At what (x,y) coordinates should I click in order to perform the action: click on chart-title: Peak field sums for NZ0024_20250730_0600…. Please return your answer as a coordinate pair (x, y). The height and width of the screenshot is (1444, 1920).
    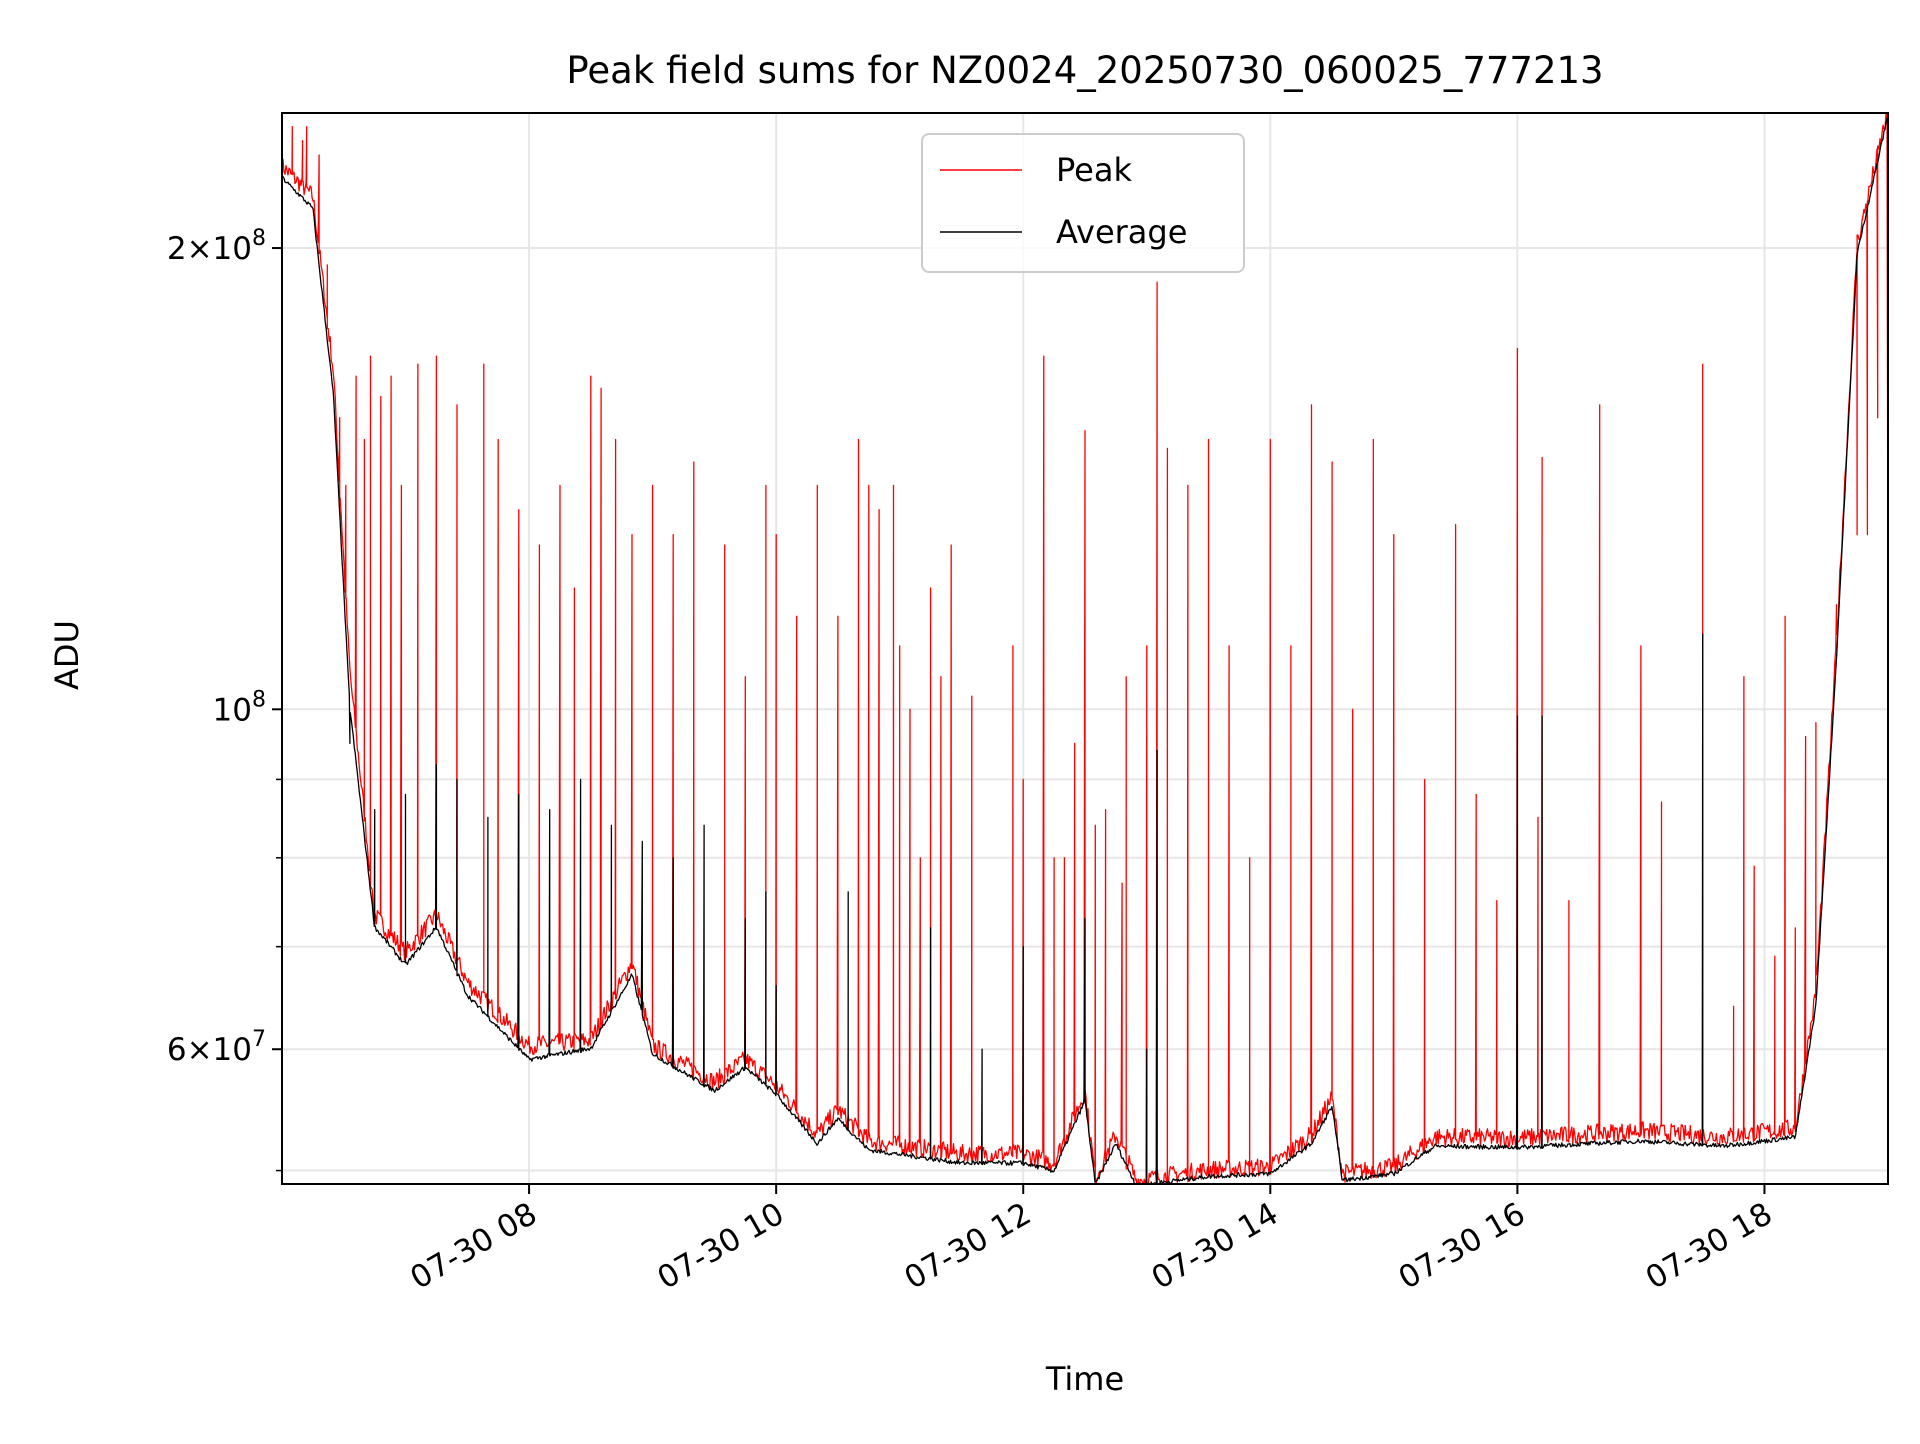
    Looking at the image, I should click on (1084, 70).